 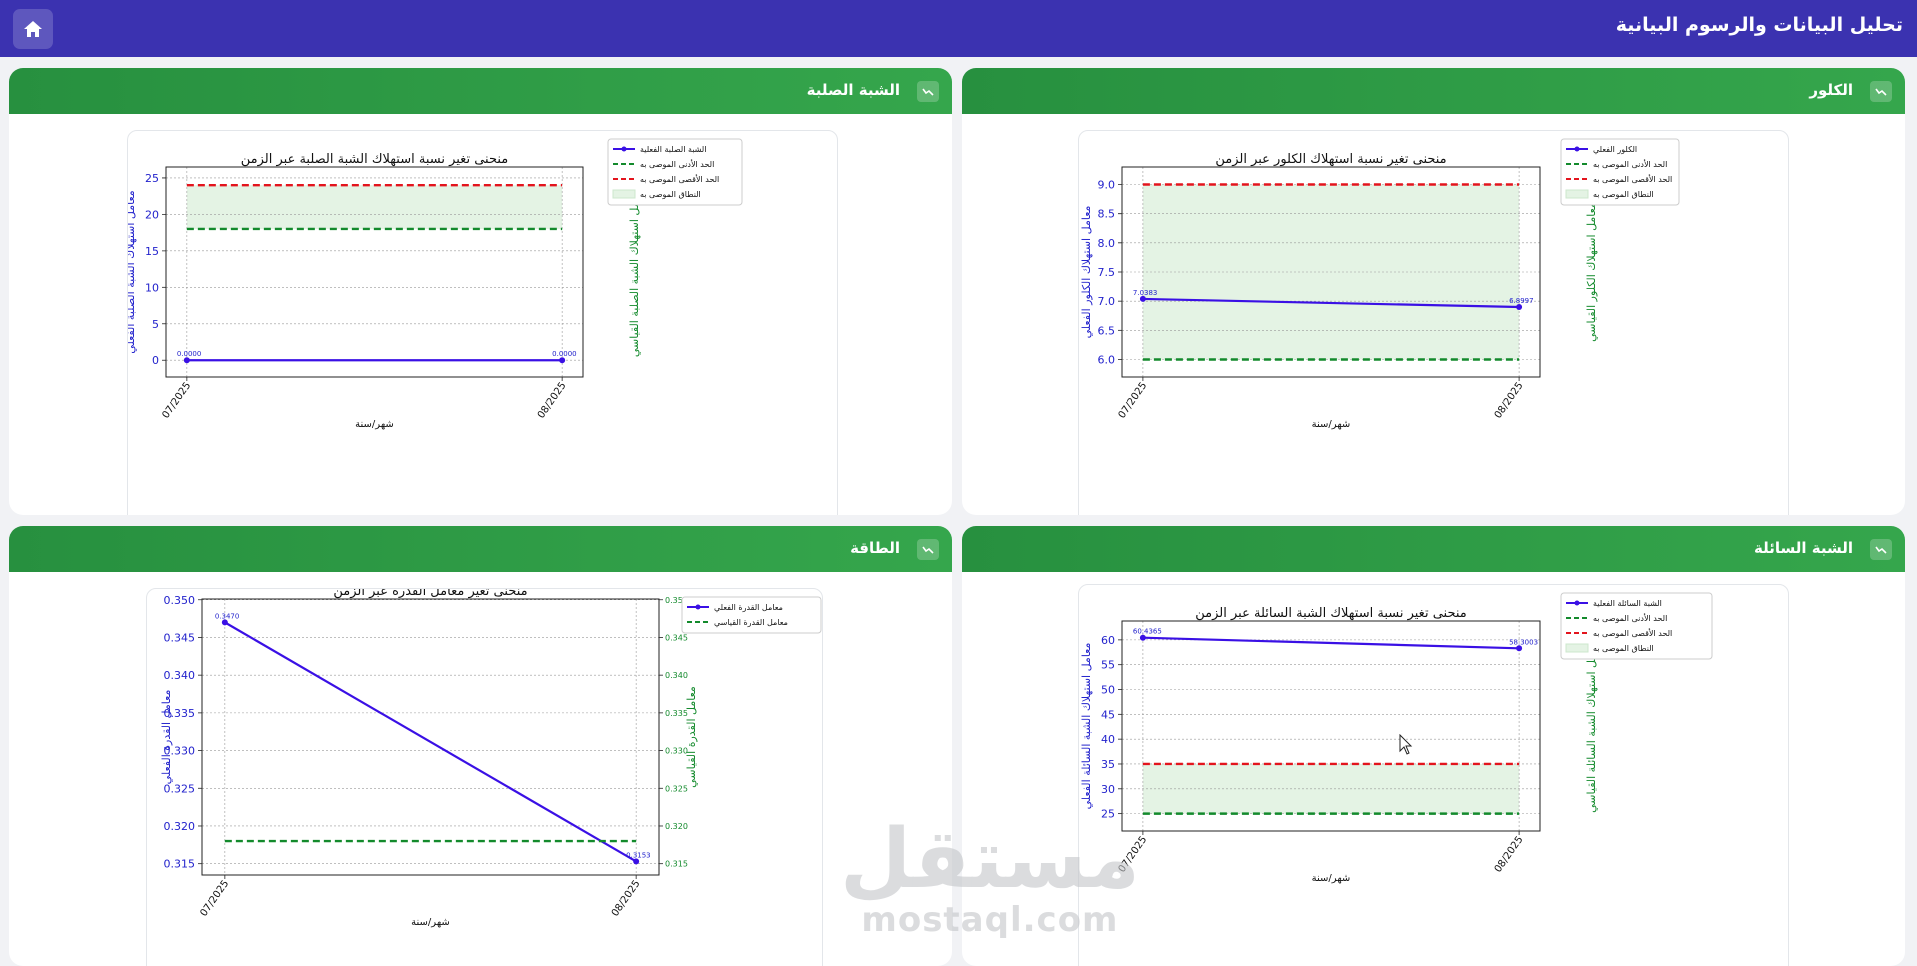 I want to click on home-icon, so click(x=33, y=29).